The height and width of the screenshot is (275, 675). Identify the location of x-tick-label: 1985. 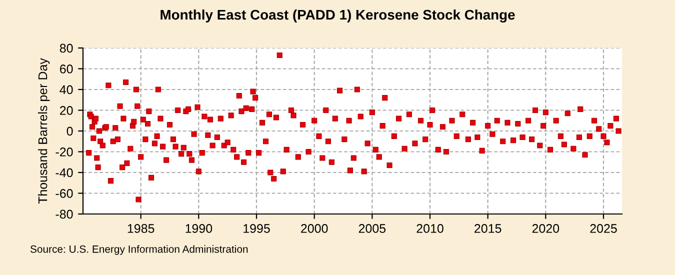
(141, 228).